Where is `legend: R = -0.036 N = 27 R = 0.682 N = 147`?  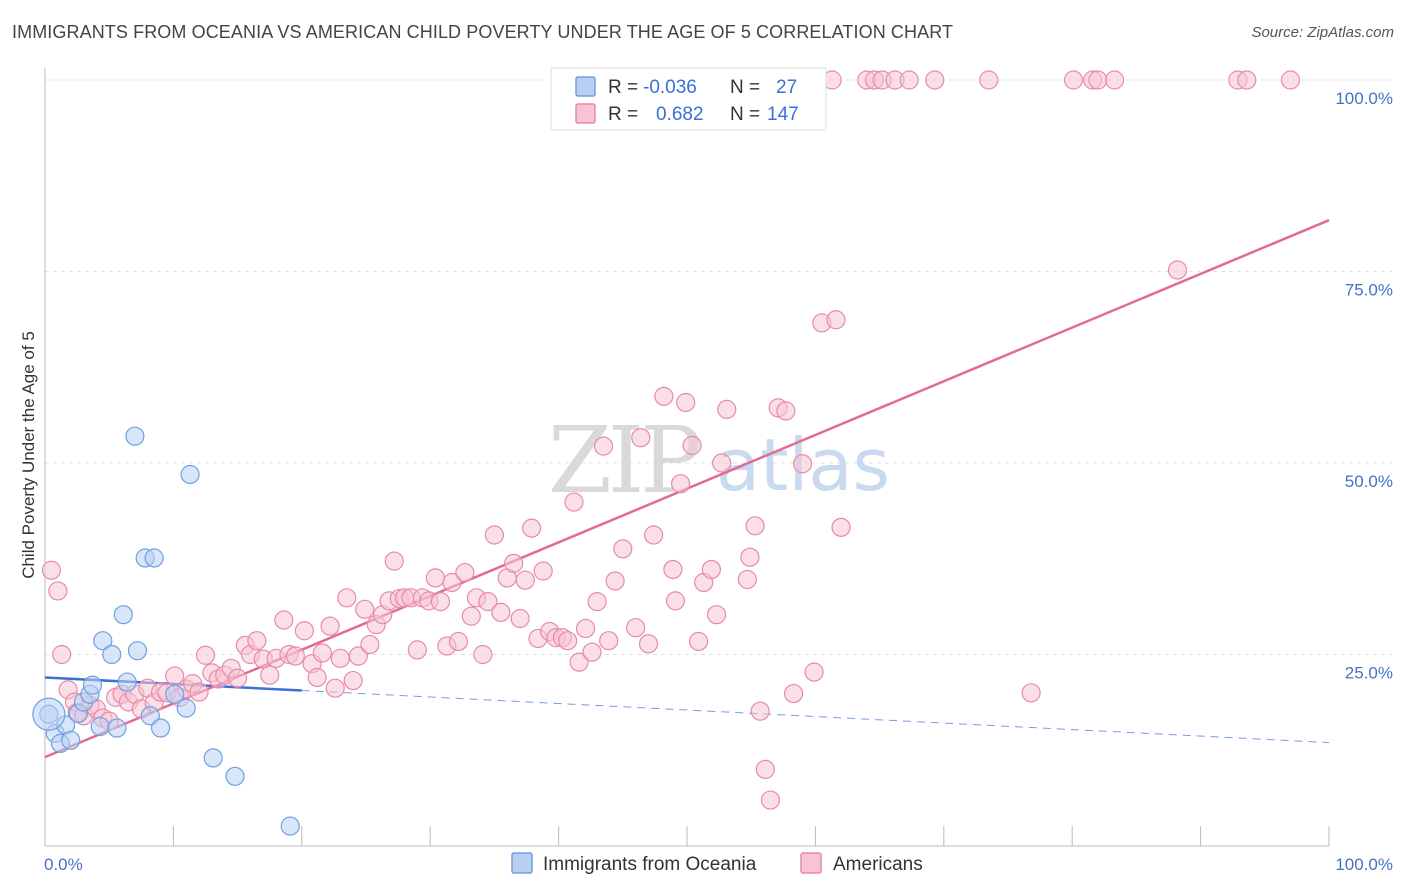
legend: R = -0.036 N = 27 R = 0.682 N = 147 is located at coordinates (688, 99).